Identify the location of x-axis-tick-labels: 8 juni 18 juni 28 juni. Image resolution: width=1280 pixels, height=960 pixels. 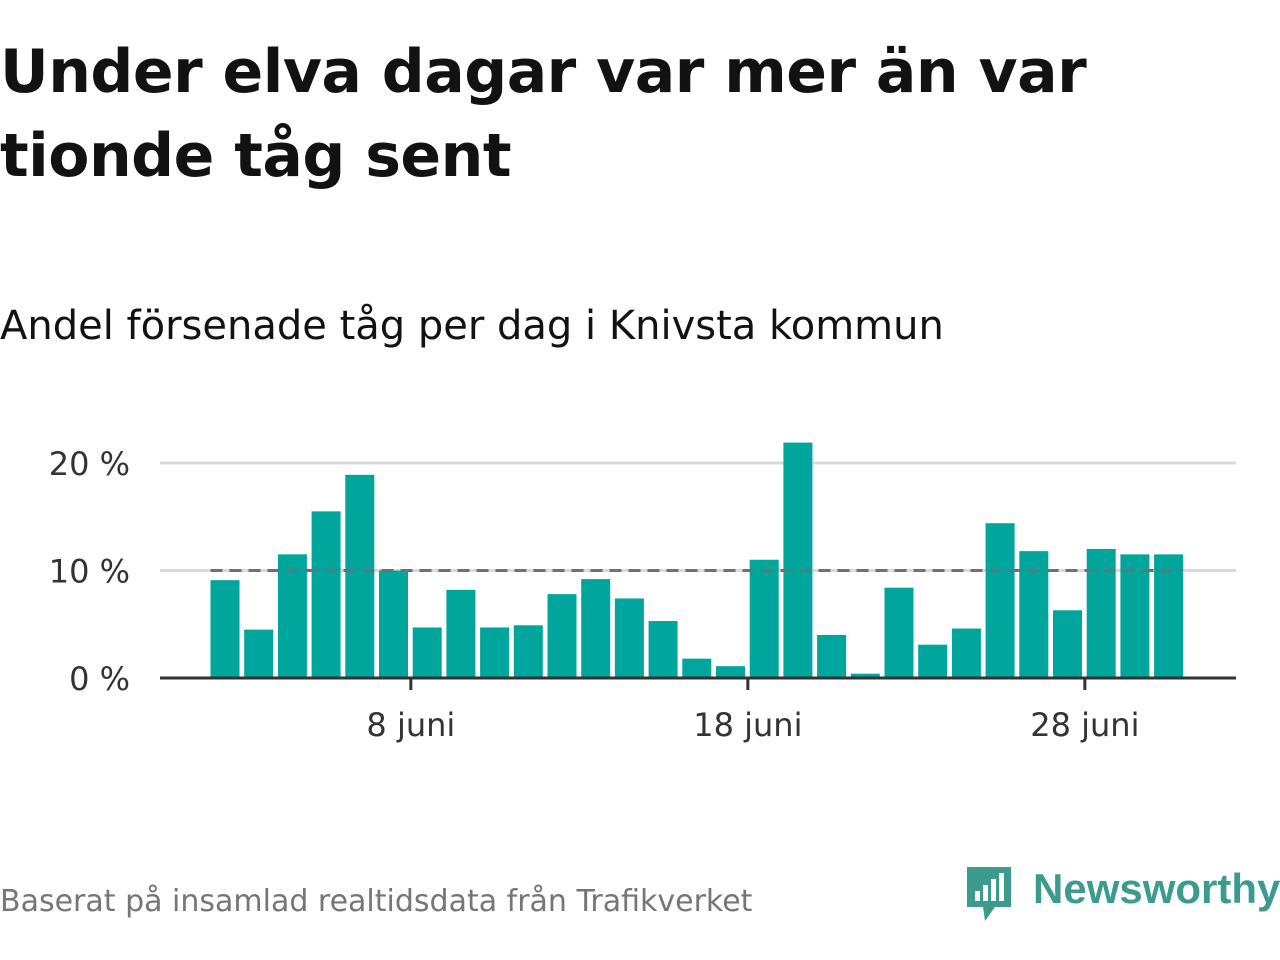
(752, 725).